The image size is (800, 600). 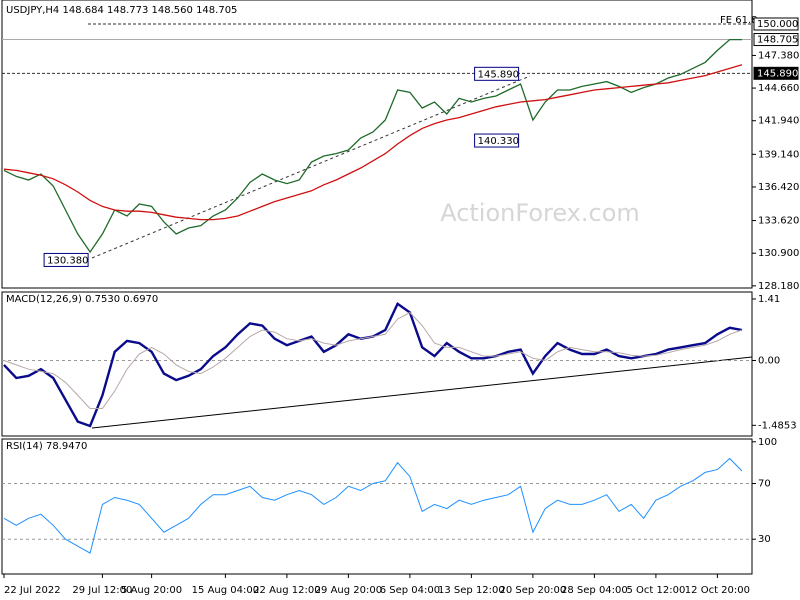 What do you see at coordinates (533, 590) in the screenshot?
I see `x-tick-label: 20 Sep 20:00` at bounding box center [533, 590].